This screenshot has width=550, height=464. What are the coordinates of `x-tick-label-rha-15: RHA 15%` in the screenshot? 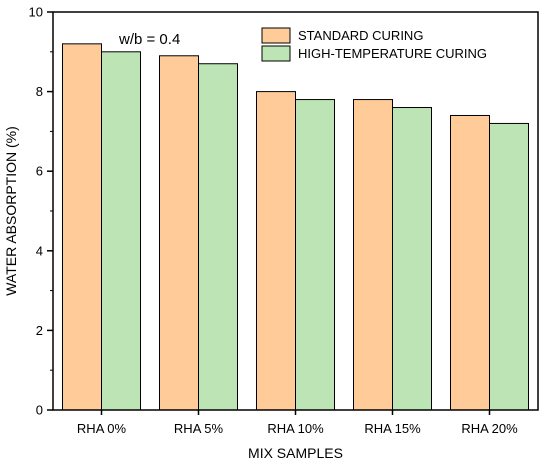 It's located at (392, 428).